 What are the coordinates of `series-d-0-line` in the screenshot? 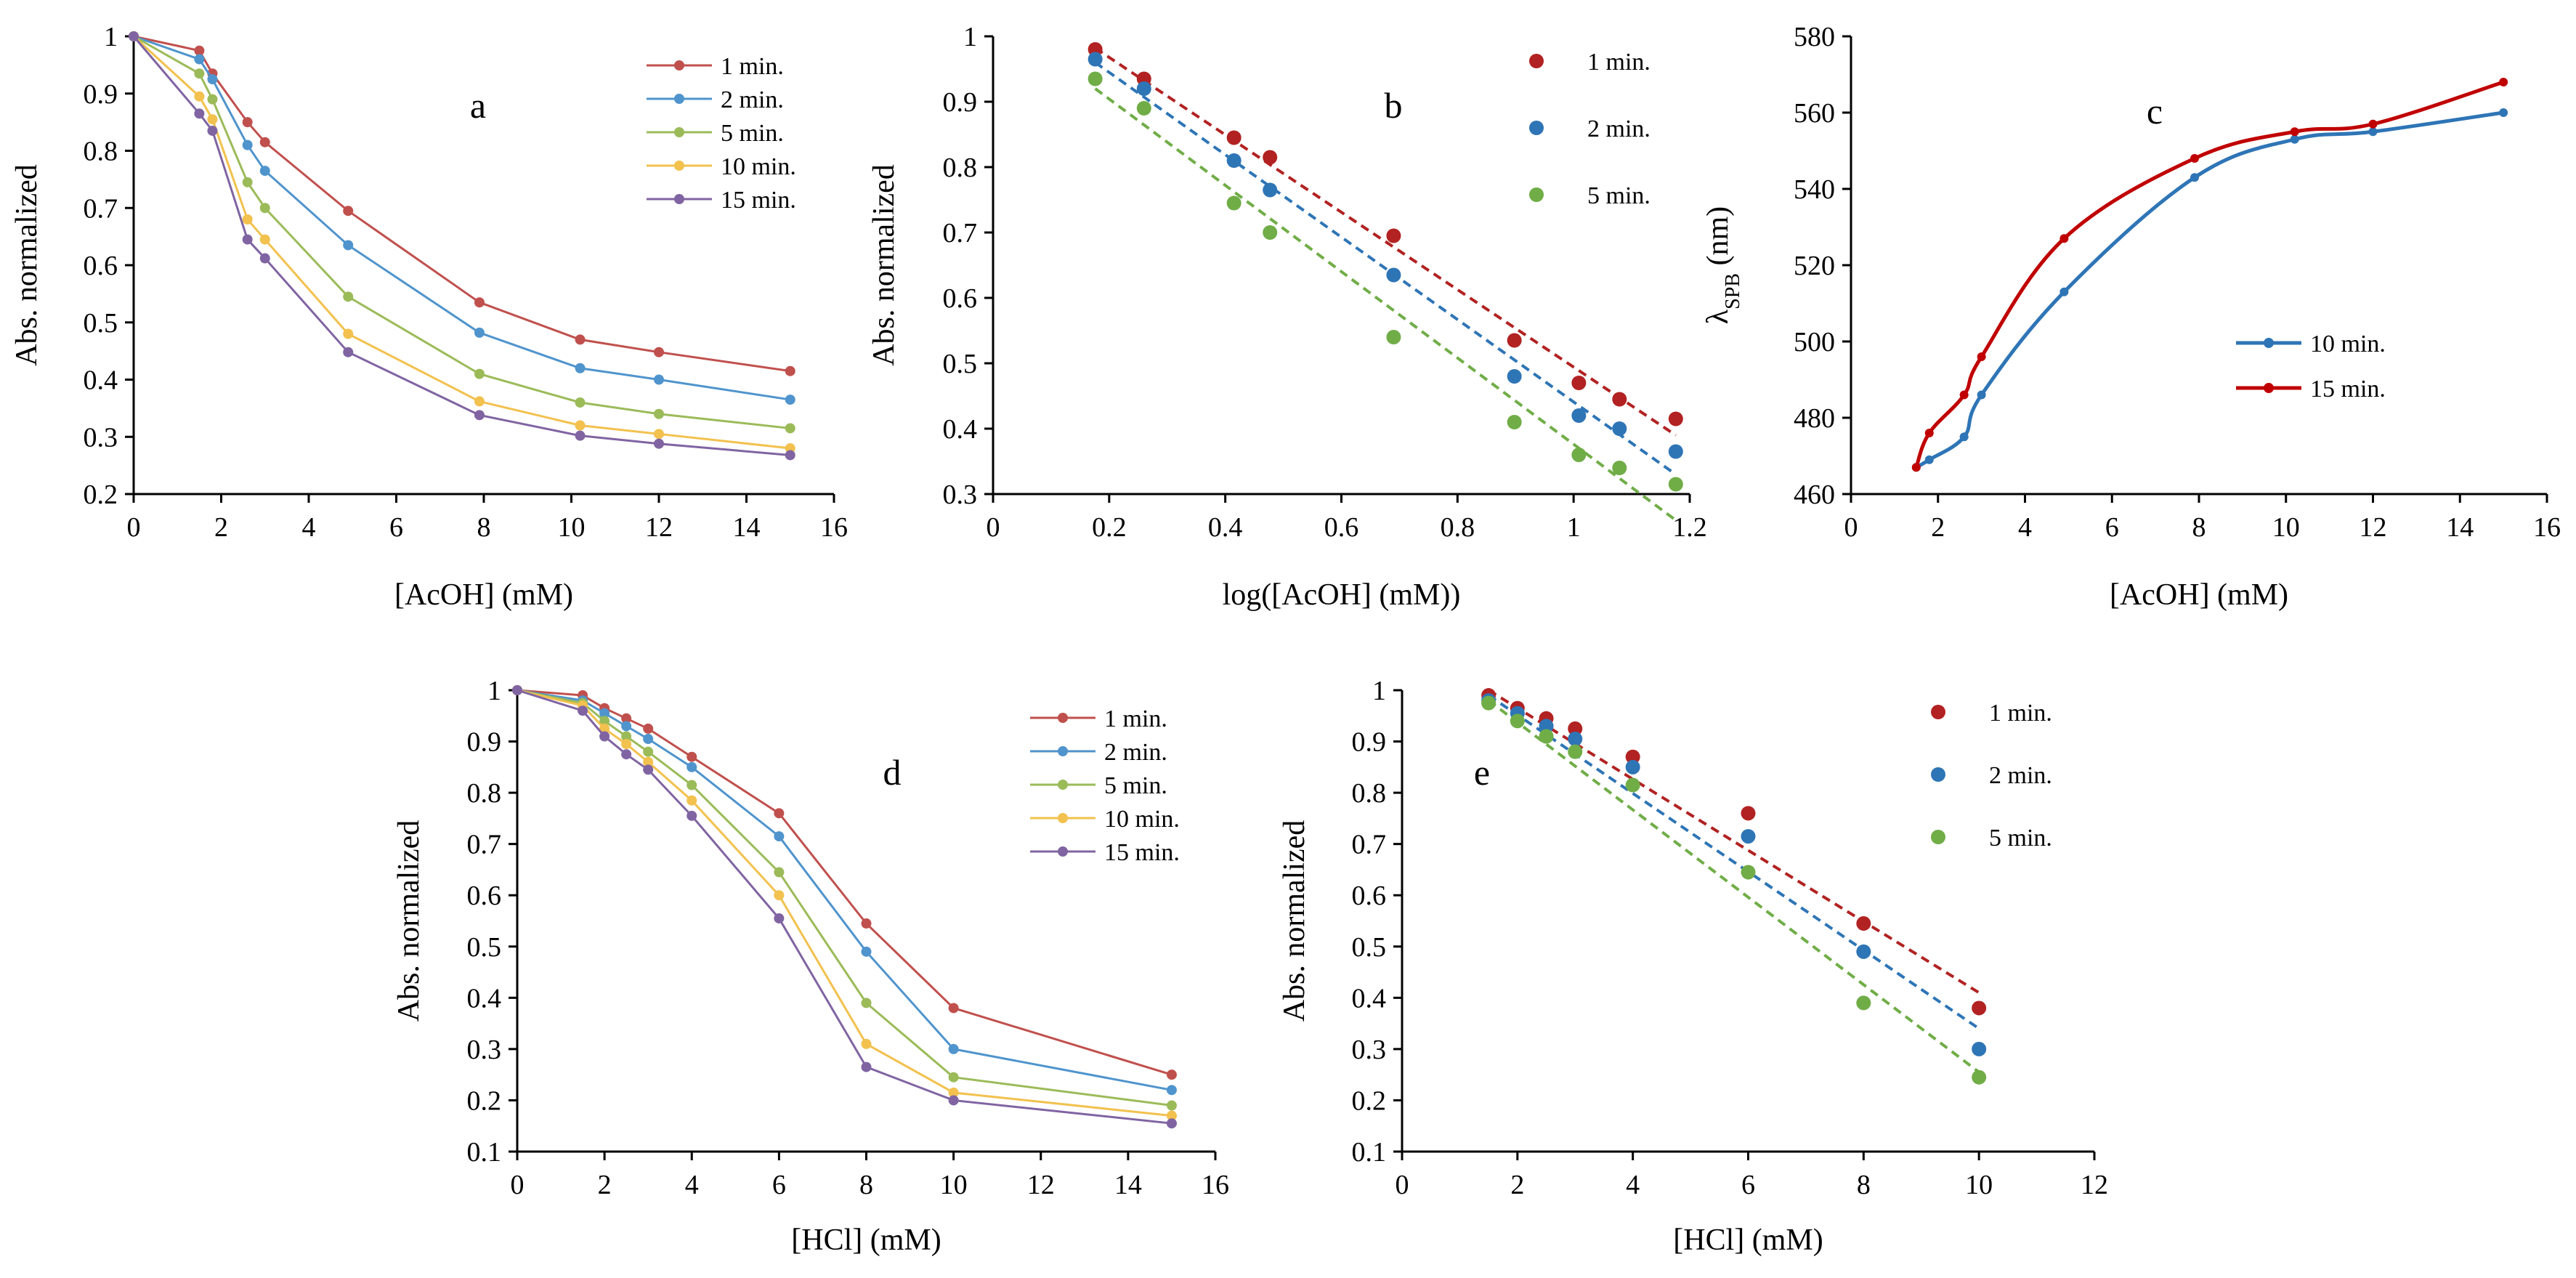 It's located at (844, 882).